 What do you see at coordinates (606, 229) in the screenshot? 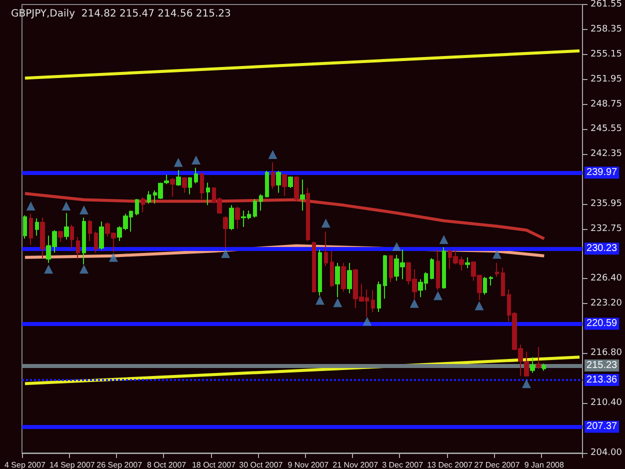
I see `y-tick-label: 232.75` at bounding box center [606, 229].